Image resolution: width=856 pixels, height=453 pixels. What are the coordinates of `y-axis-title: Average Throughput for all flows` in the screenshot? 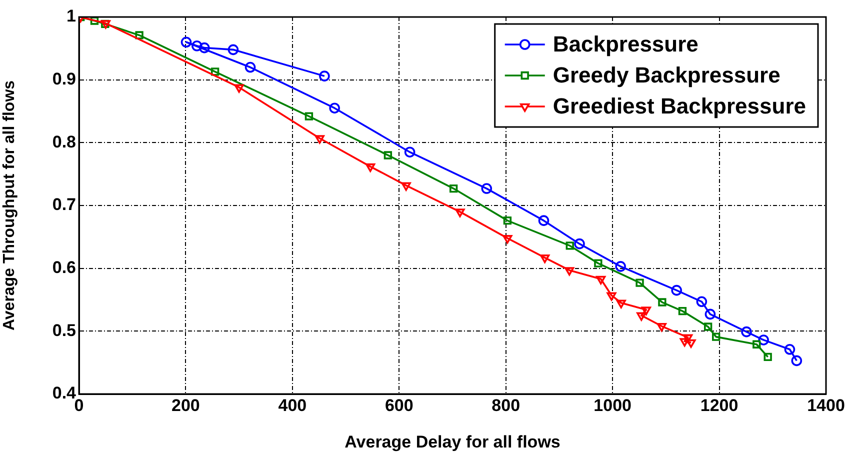 It's located at (9, 205).